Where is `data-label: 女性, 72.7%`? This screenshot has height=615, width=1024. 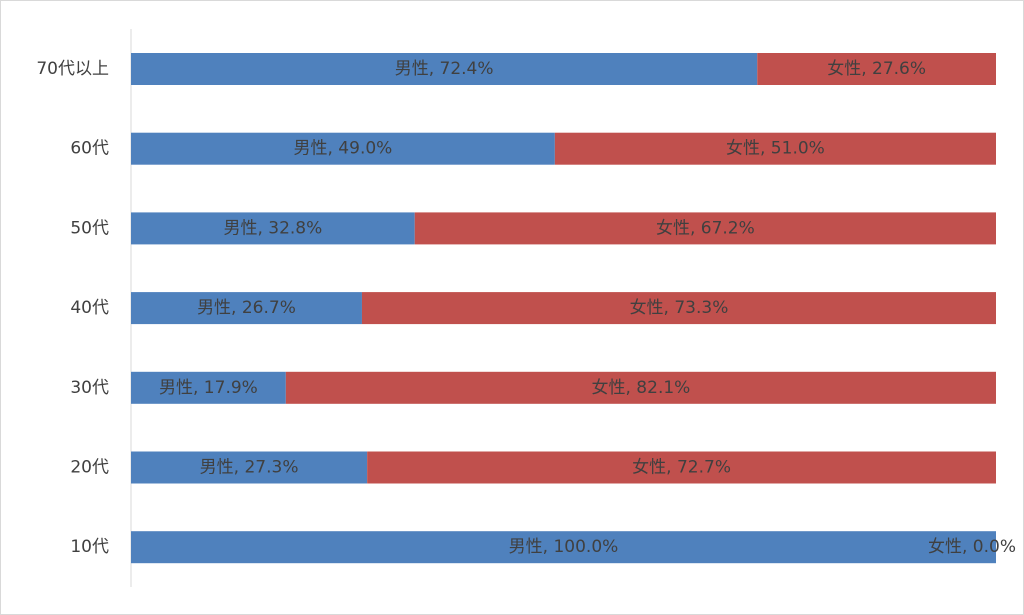 data-label: 女性, 72.7% is located at coordinates (681, 468).